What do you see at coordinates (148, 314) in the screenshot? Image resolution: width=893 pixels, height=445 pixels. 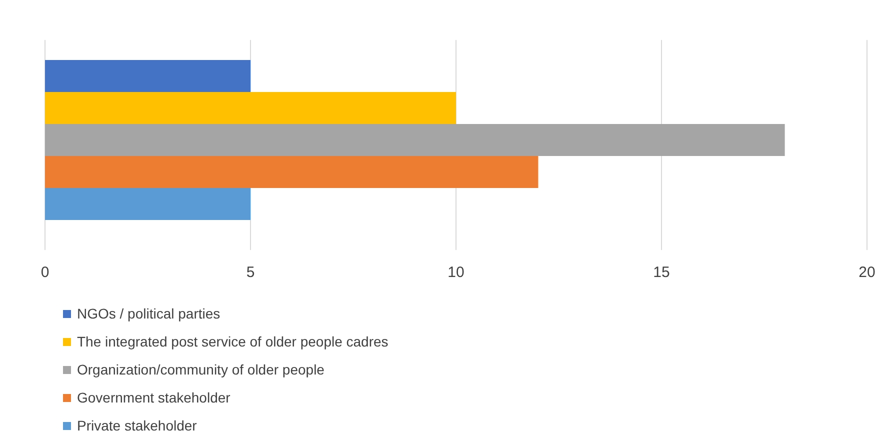 I see `legend-label: NGOs / political parties` at bounding box center [148, 314].